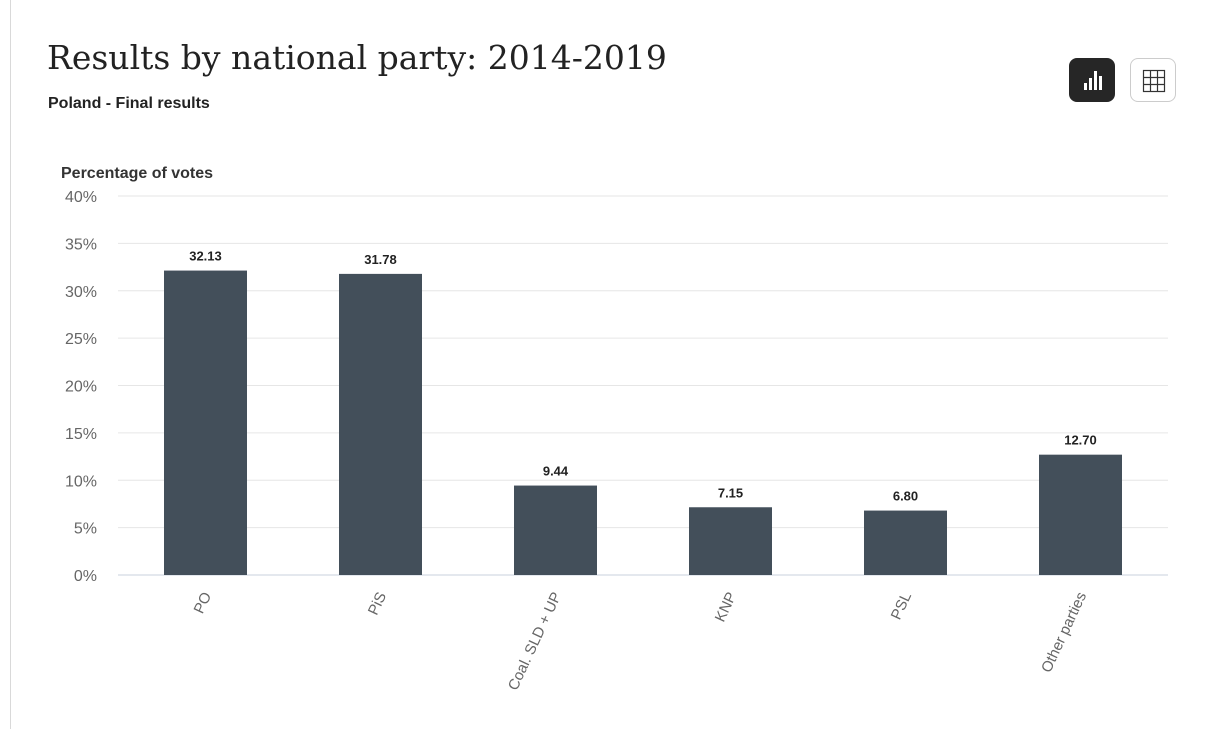  Describe the element at coordinates (901, 606) in the screenshot. I see `x-tick-label: PSL` at that location.